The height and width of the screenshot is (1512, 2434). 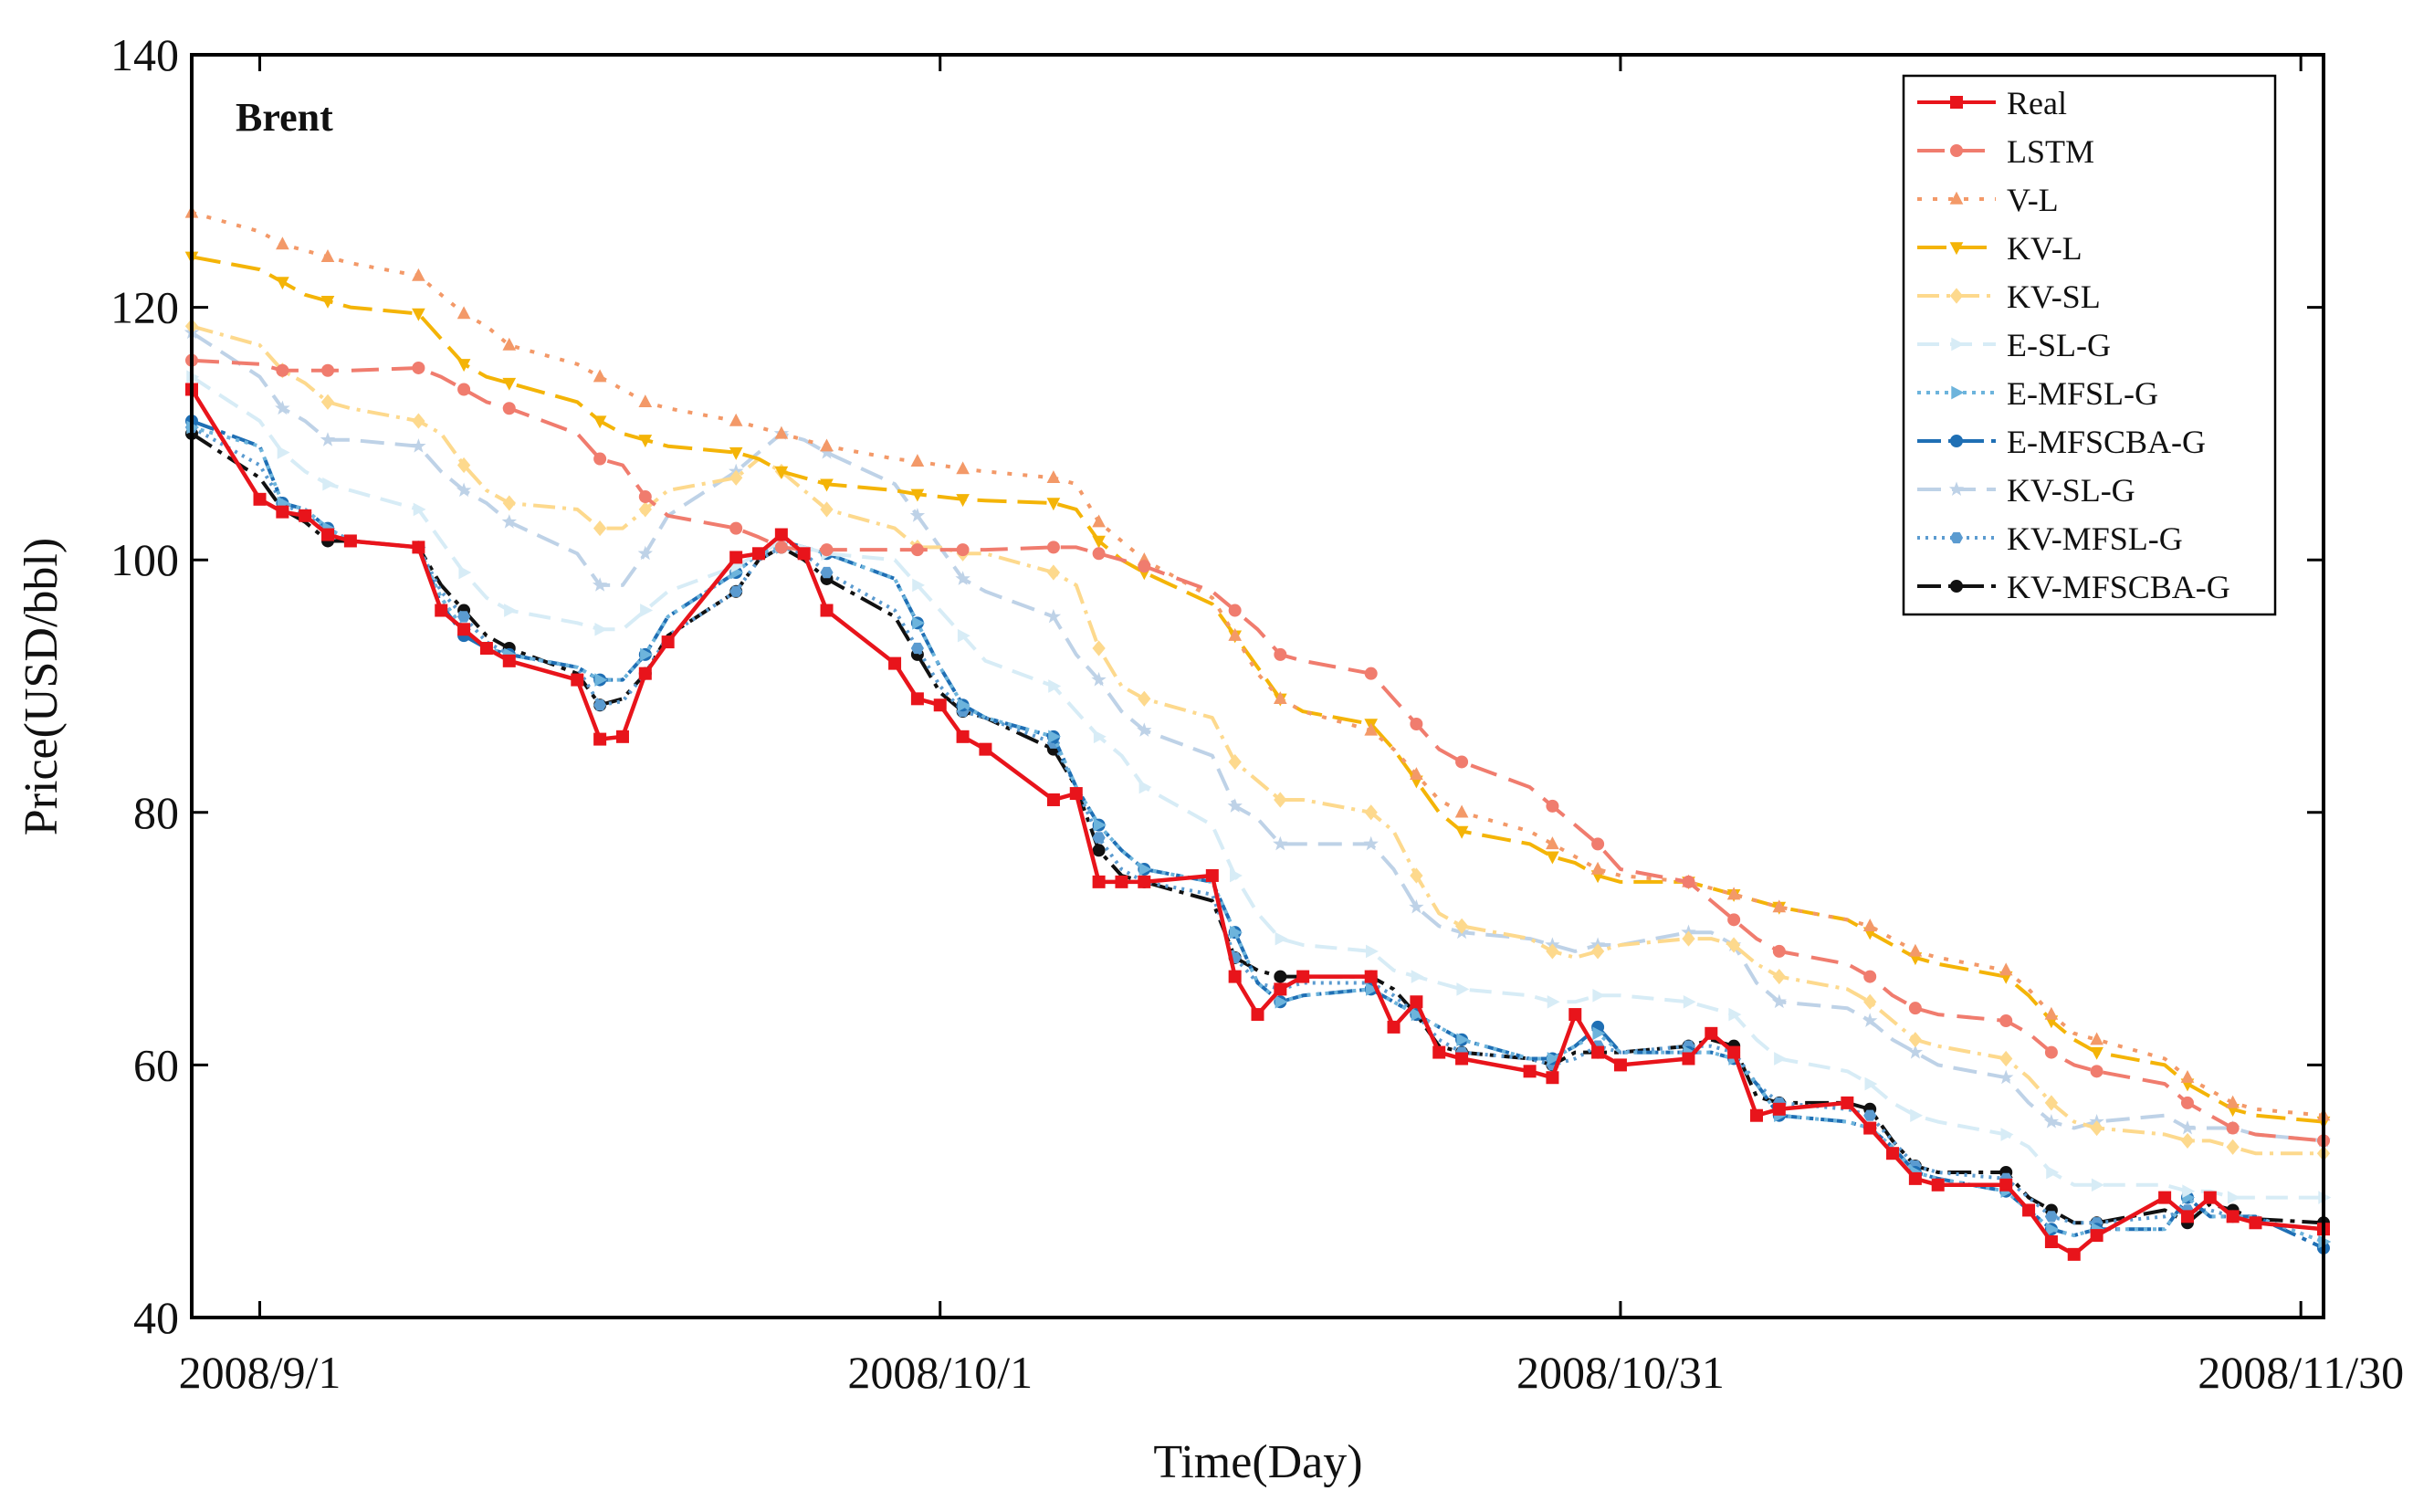 What do you see at coordinates (1620, 1372) in the screenshot?
I see `x-tick-label: 2008/10/31` at bounding box center [1620, 1372].